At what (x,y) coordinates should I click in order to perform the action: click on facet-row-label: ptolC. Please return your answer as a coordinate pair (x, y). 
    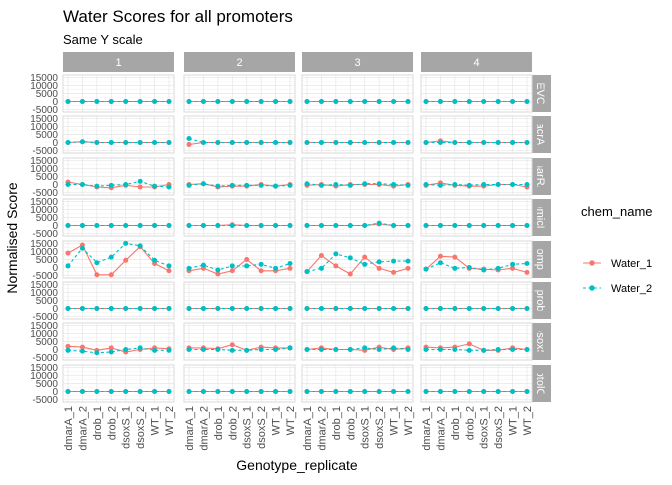
    Looking at the image, I should click on (540, 384).